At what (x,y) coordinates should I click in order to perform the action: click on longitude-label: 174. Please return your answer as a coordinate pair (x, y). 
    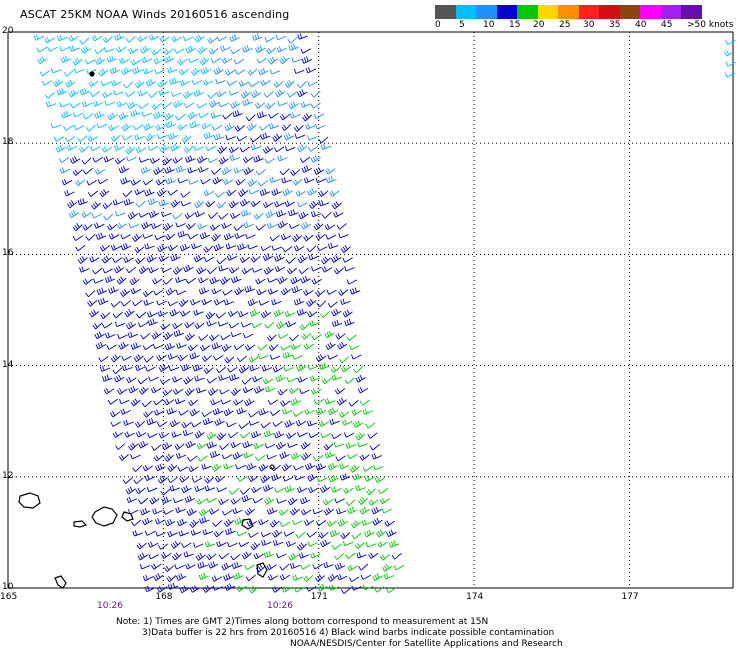
    Looking at the image, I should click on (475, 597).